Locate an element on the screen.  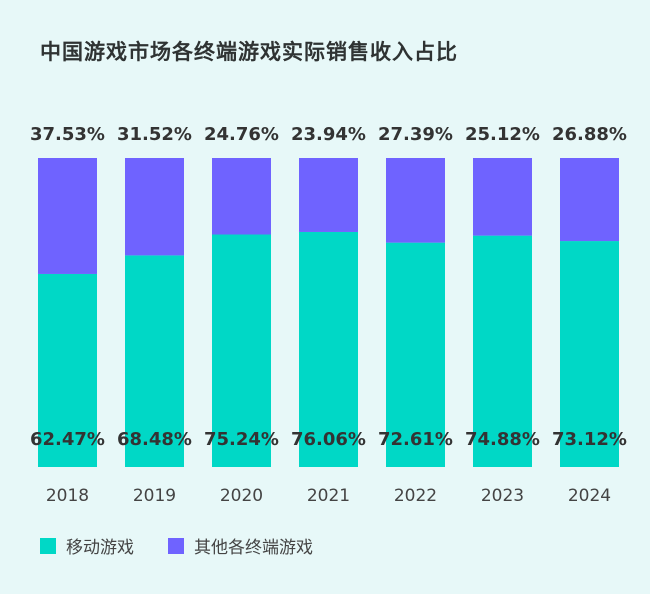
label-mobile-2019: 68.48% is located at coordinates (154, 439).